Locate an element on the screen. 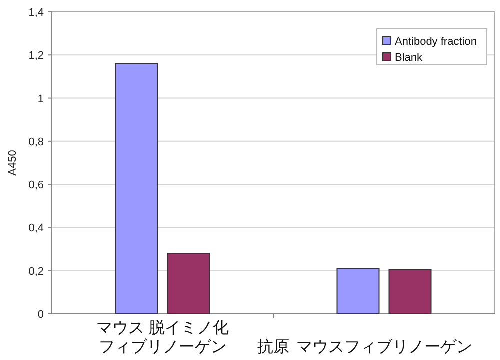 The image size is (500, 360). y-tick-label: 1 is located at coordinates (41, 99).